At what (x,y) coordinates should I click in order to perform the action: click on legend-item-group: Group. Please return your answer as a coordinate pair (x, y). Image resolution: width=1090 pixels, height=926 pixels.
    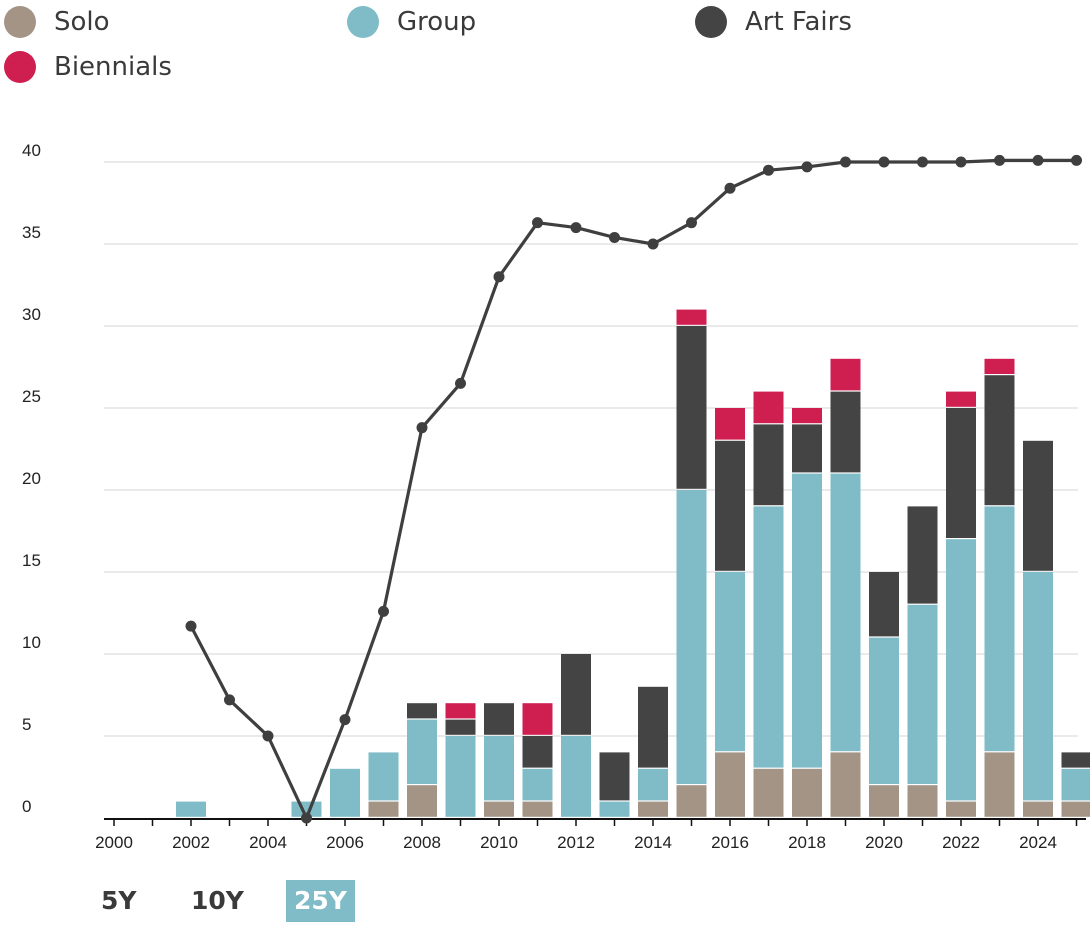
    Looking at the image, I should click on (411, 22).